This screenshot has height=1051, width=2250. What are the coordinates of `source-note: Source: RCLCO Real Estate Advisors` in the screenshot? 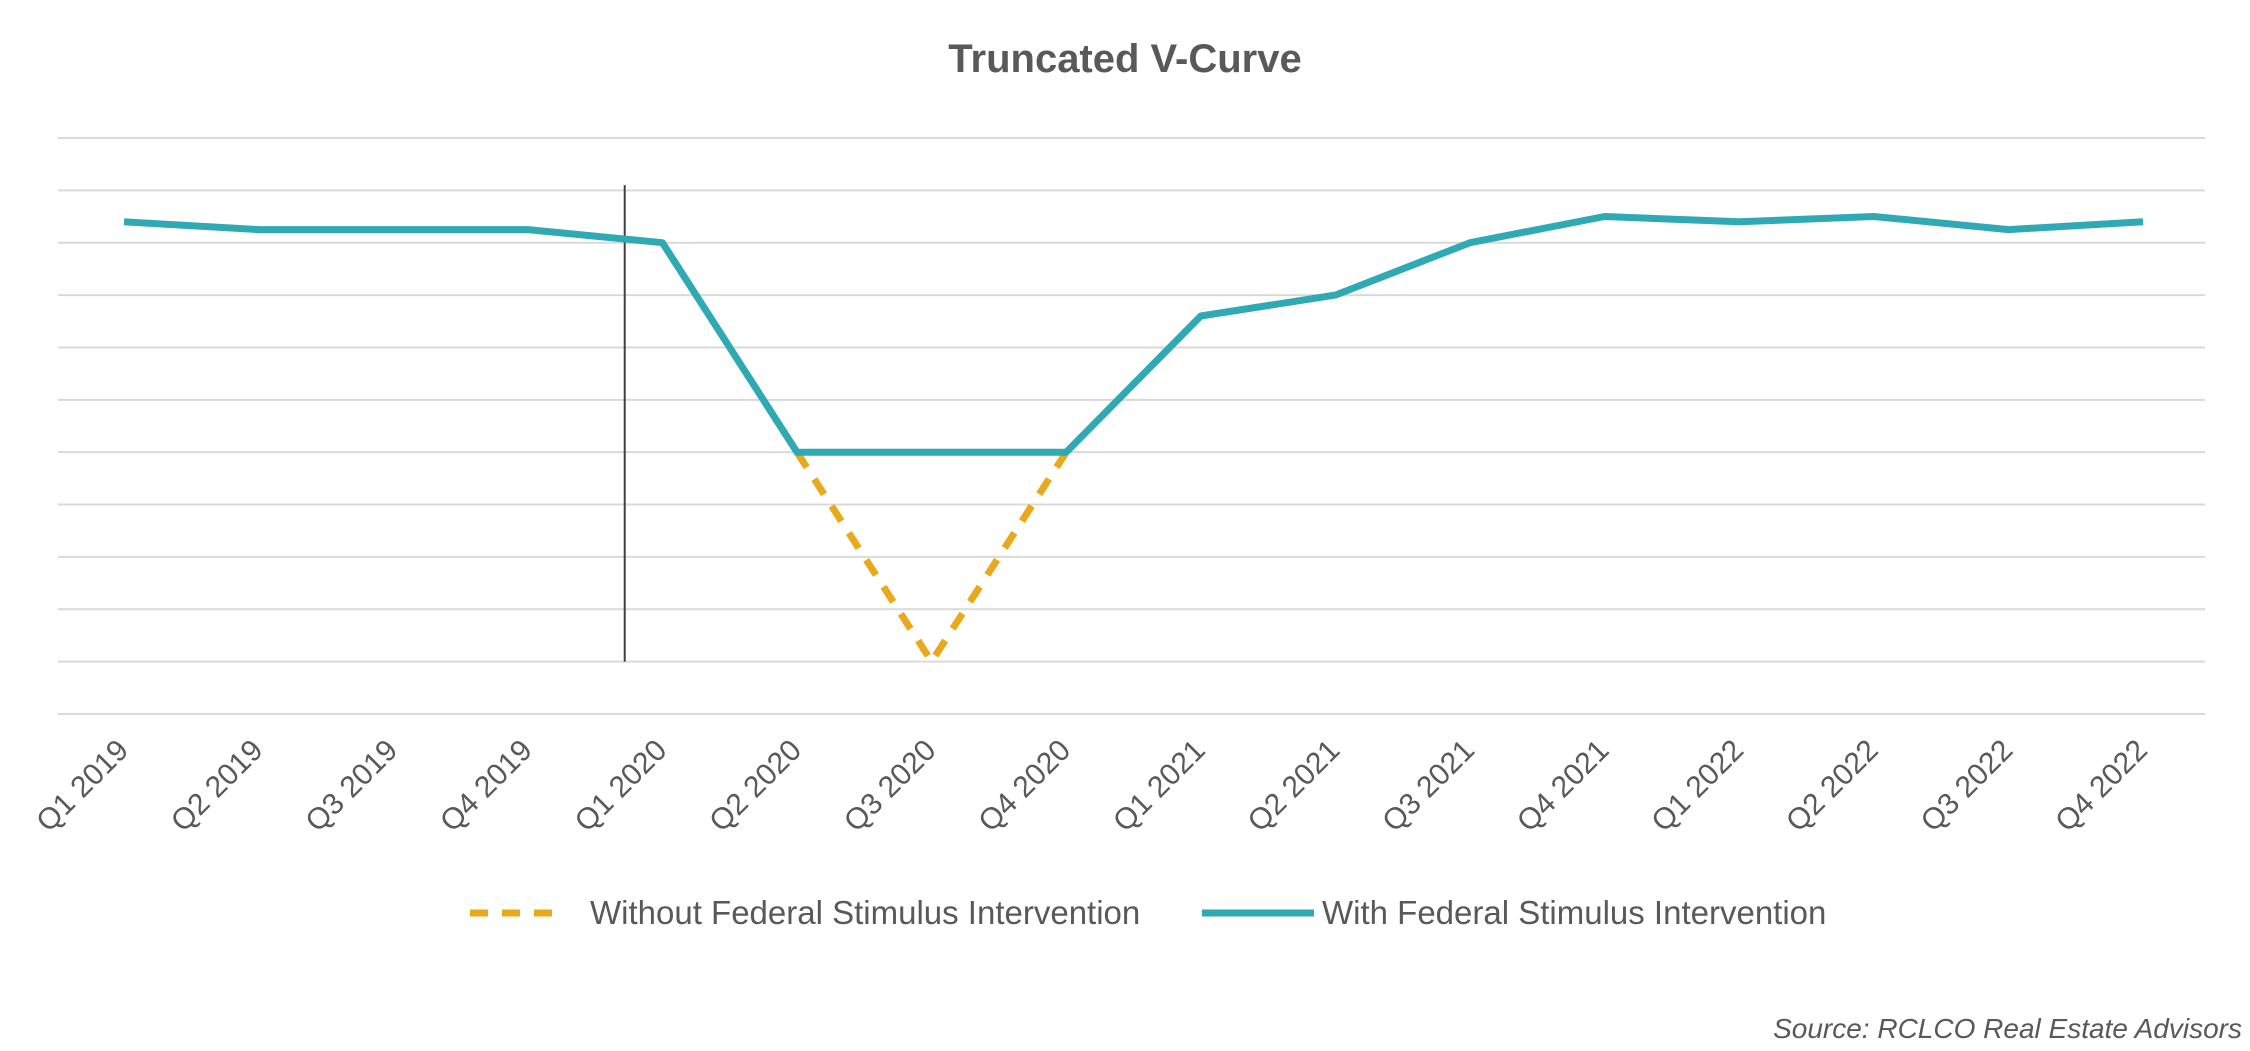 It's located at (2007, 1028).